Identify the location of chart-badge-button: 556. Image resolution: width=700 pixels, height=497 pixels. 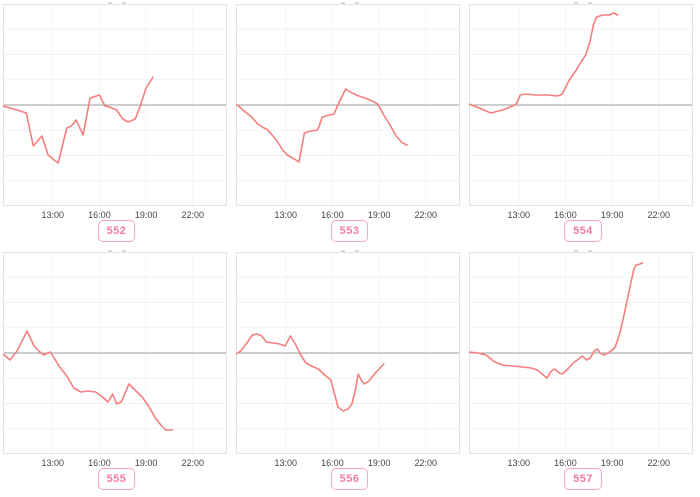
(349, 479).